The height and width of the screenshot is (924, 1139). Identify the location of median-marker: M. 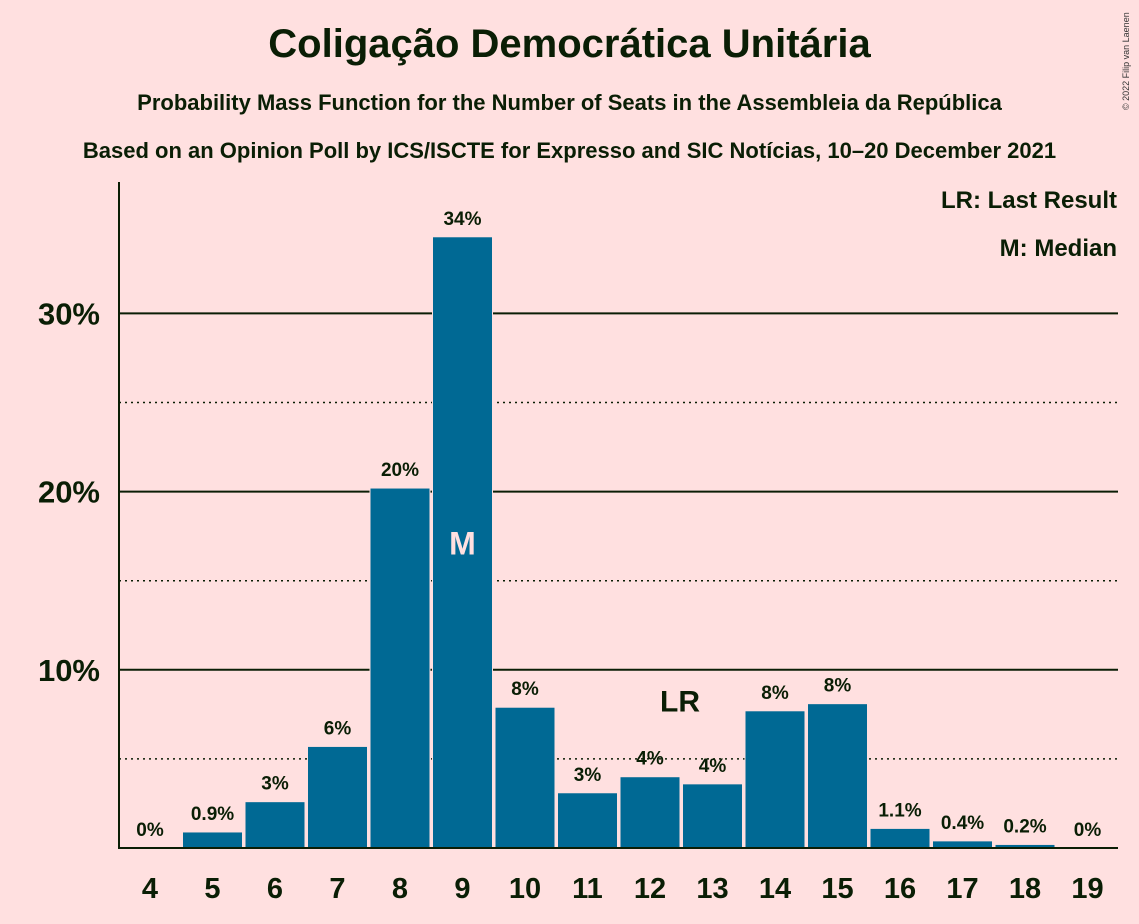
(462, 543).